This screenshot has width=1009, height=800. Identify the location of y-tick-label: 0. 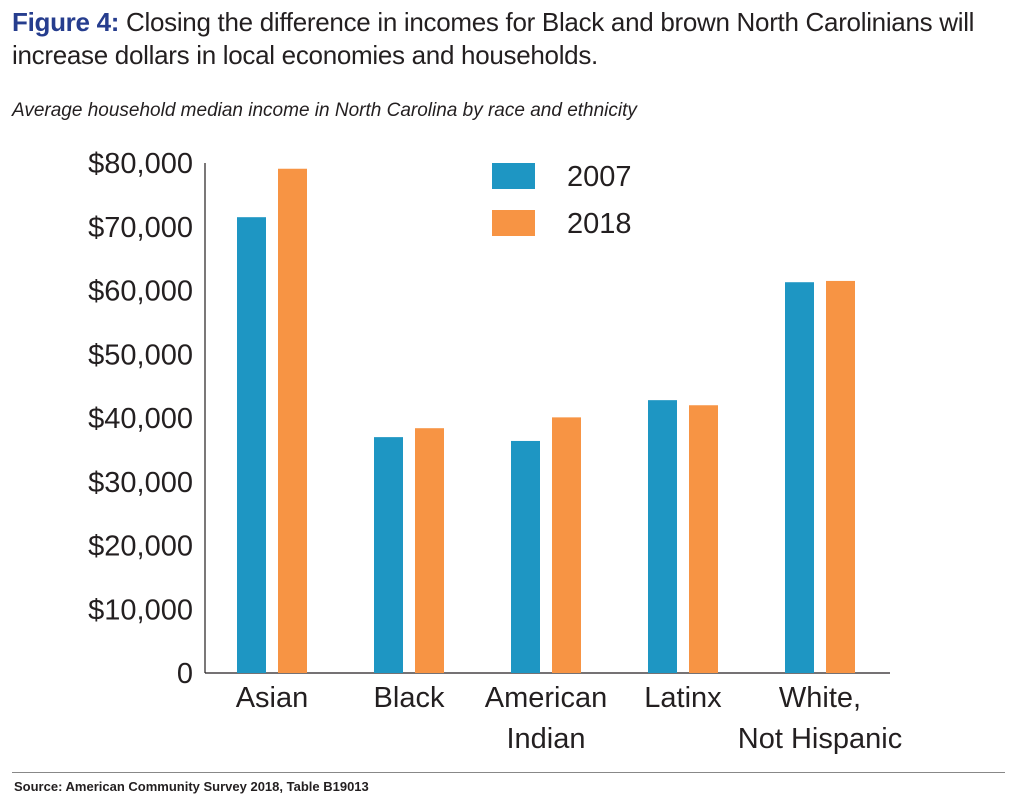
(185, 674).